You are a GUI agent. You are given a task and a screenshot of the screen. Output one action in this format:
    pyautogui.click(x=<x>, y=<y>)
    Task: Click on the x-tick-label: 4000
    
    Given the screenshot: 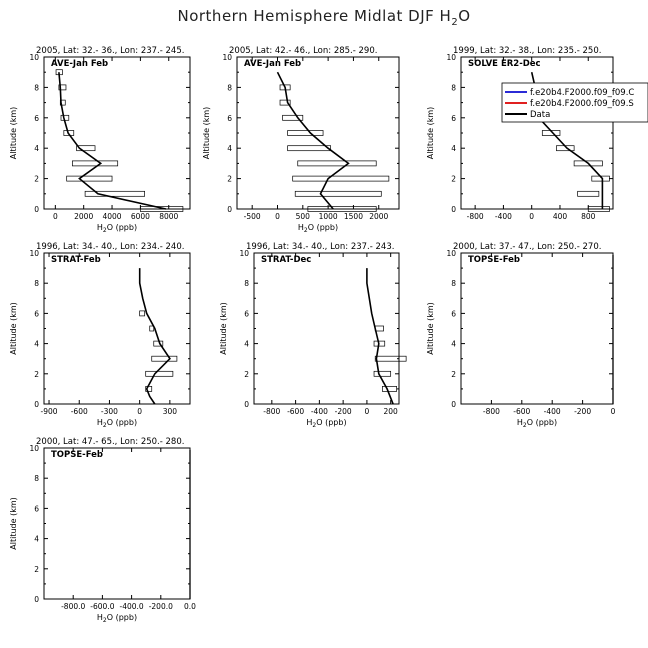 What is the action you would take?
    pyautogui.click(x=111, y=216)
    